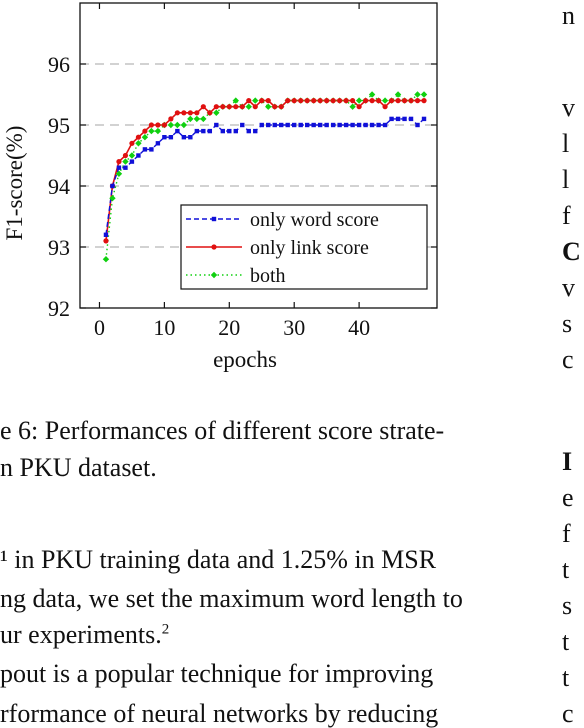 This screenshot has width=584, height=728. I want to click on y-tick-label: 93, so click(59, 247).